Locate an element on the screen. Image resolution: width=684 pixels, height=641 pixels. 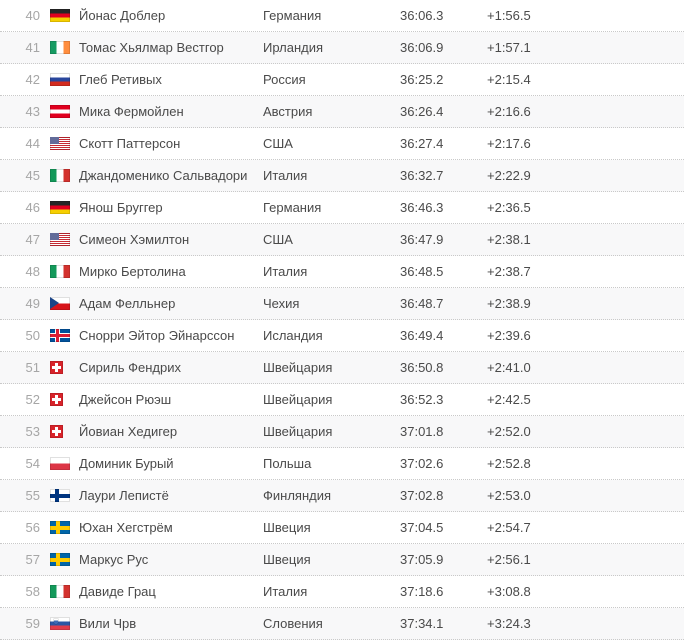
flag-austria-icon is located at coordinates (60, 111).